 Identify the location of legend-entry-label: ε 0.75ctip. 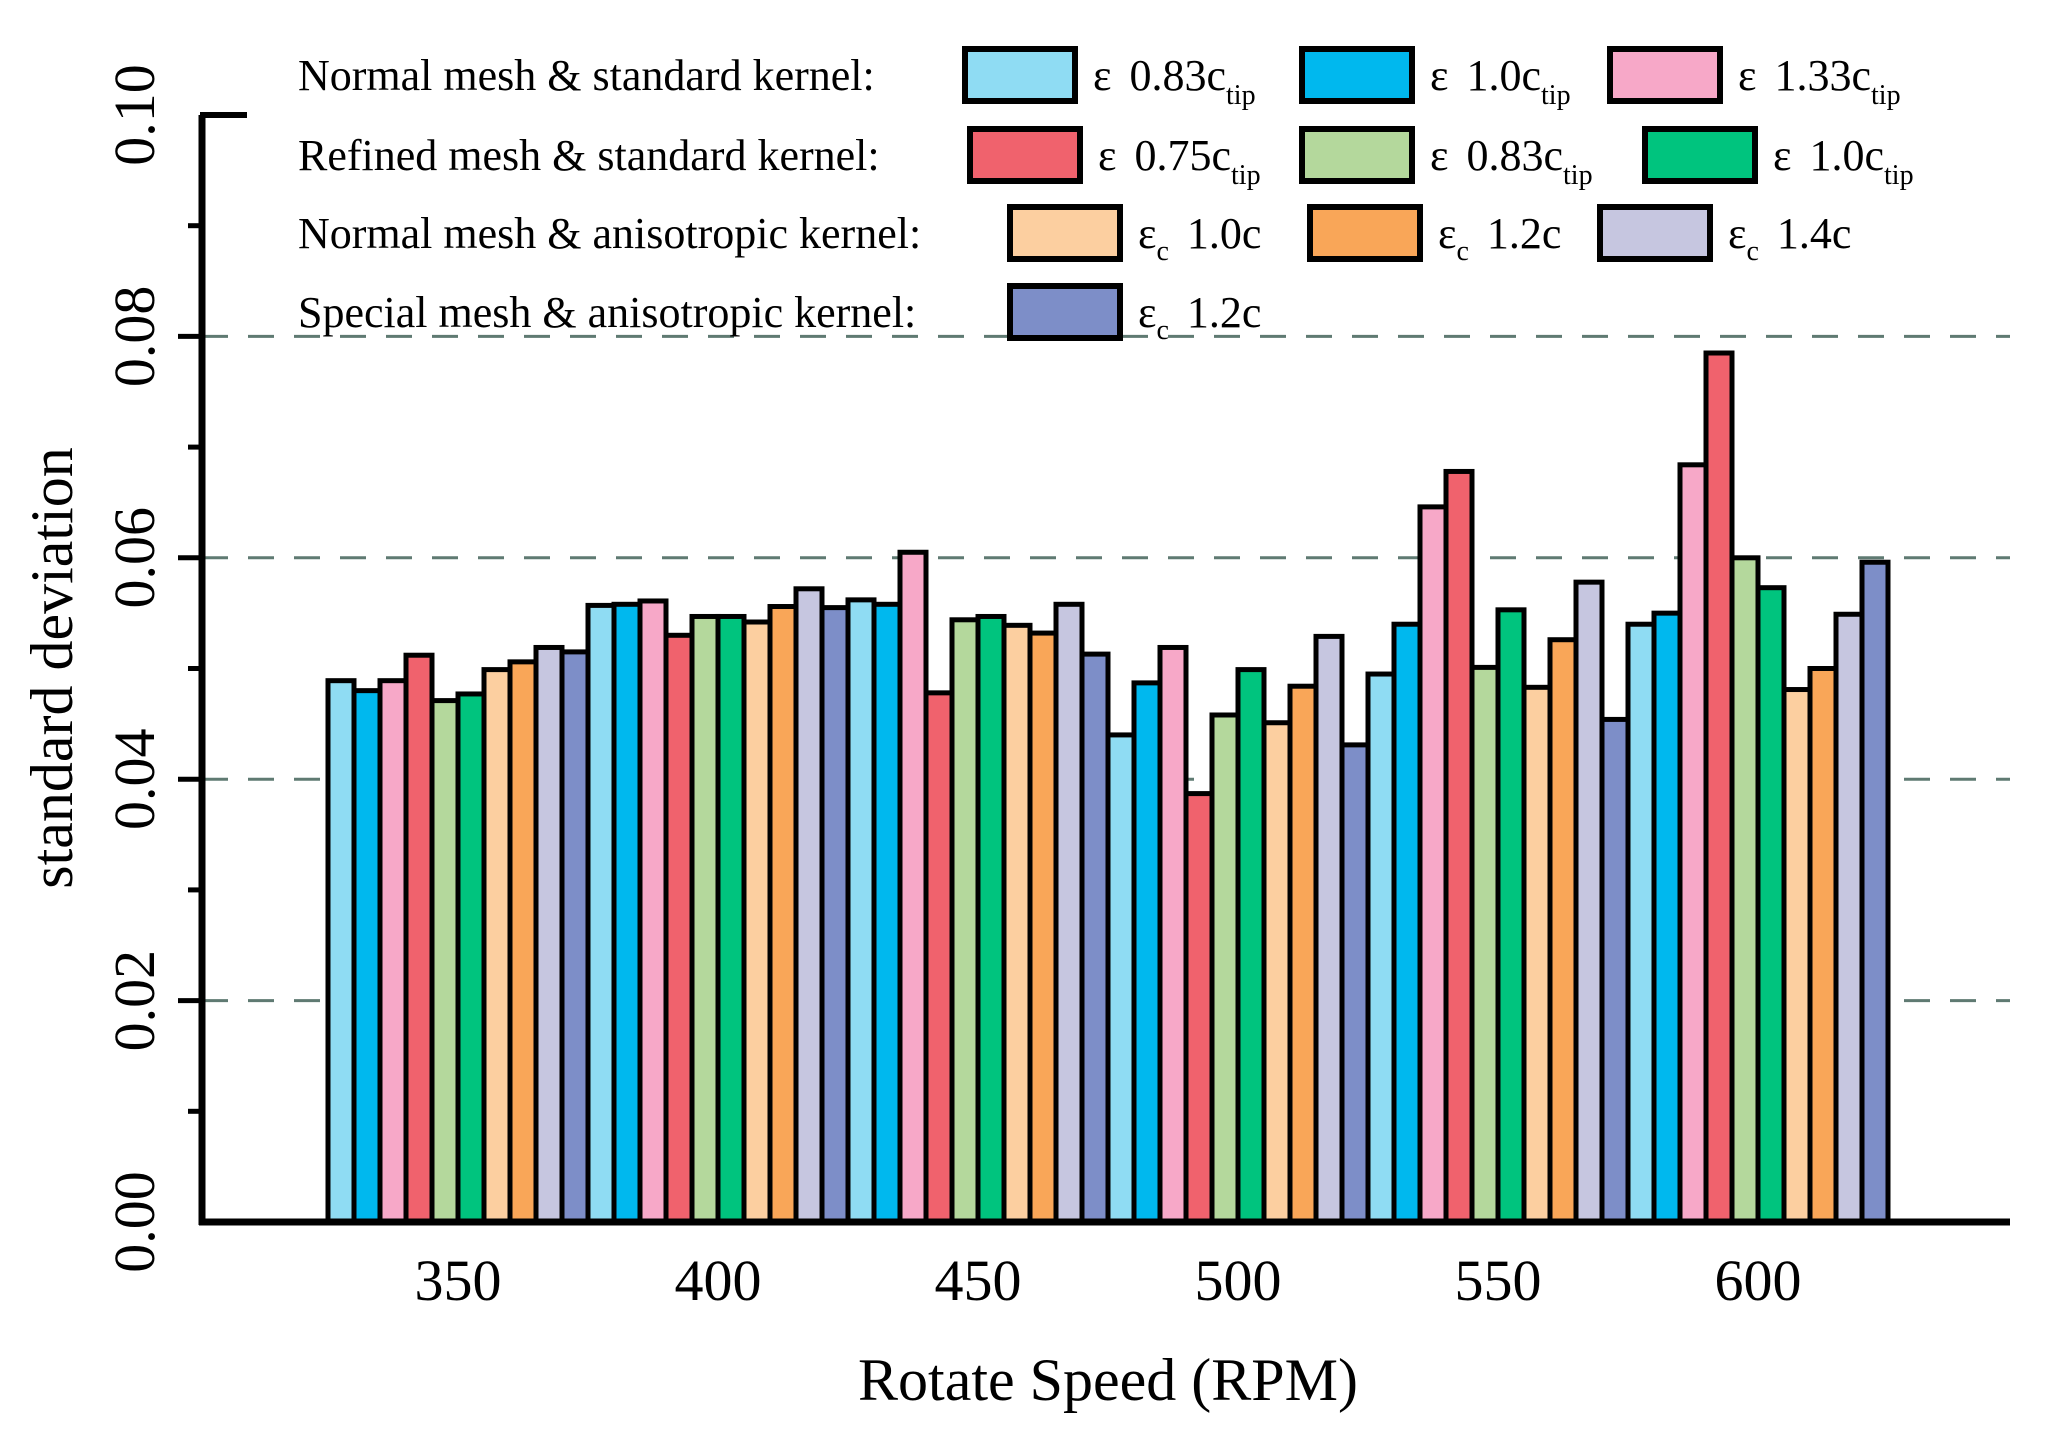
(1179, 161).